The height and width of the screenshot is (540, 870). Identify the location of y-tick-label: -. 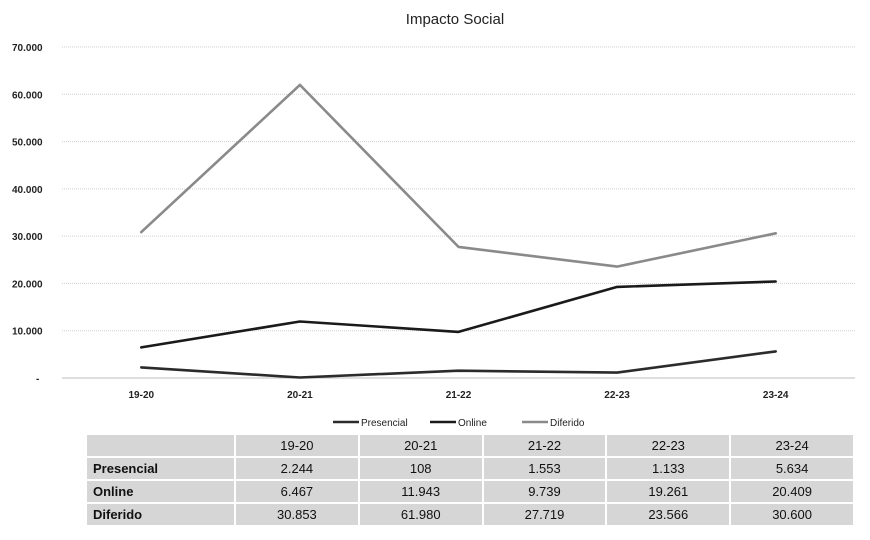
(37, 379).